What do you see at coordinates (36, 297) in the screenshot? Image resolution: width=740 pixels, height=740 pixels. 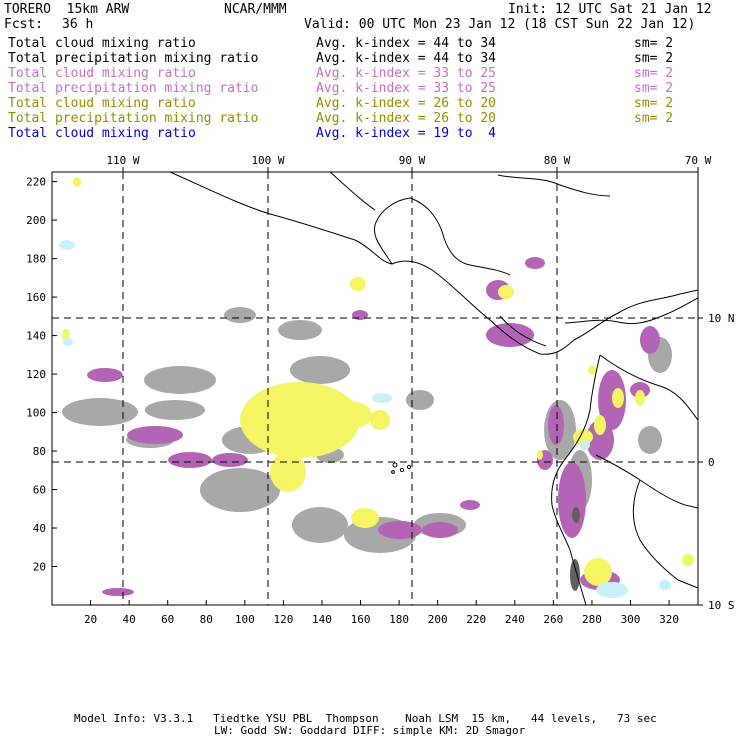 I see `y-tick-label: 160` at bounding box center [36, 297].